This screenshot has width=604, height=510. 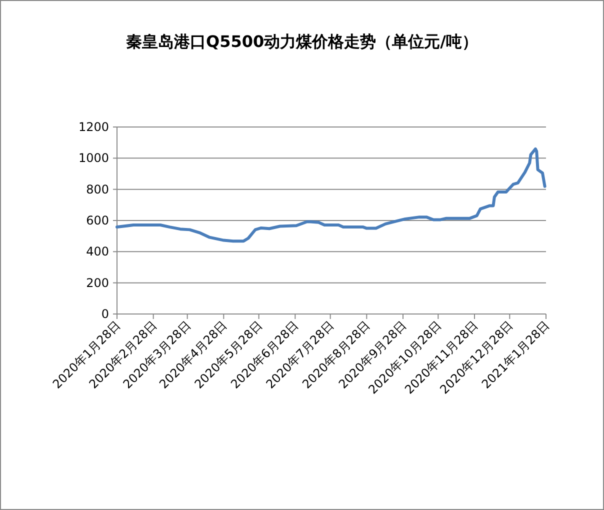 What do you see at coordinates (93, 127) in the screenshot?
I see `y-tick-label: 1200` at bounding box center [93, 127].